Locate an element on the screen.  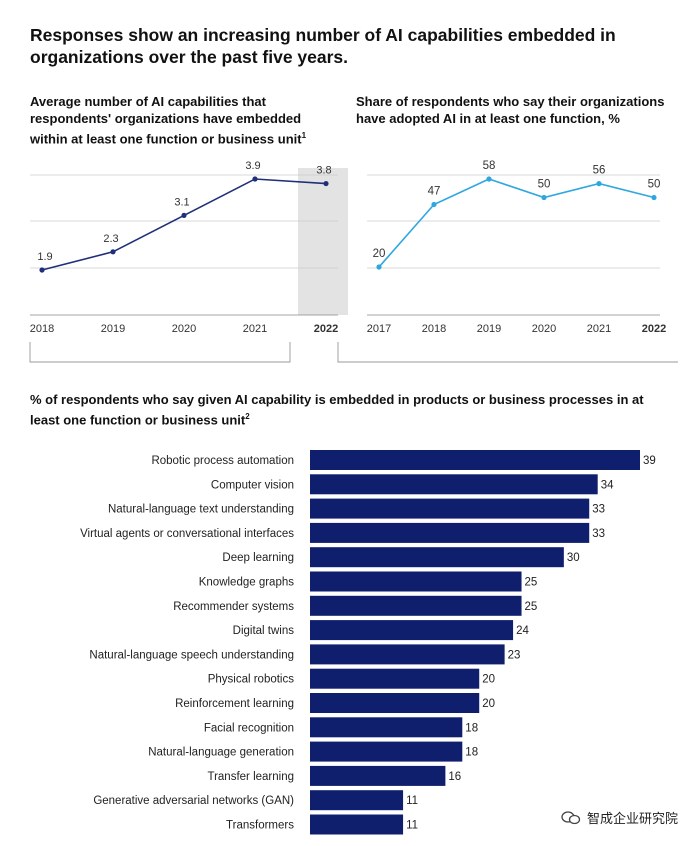
right-data-label: 58 is located at coordinates (489, 166).